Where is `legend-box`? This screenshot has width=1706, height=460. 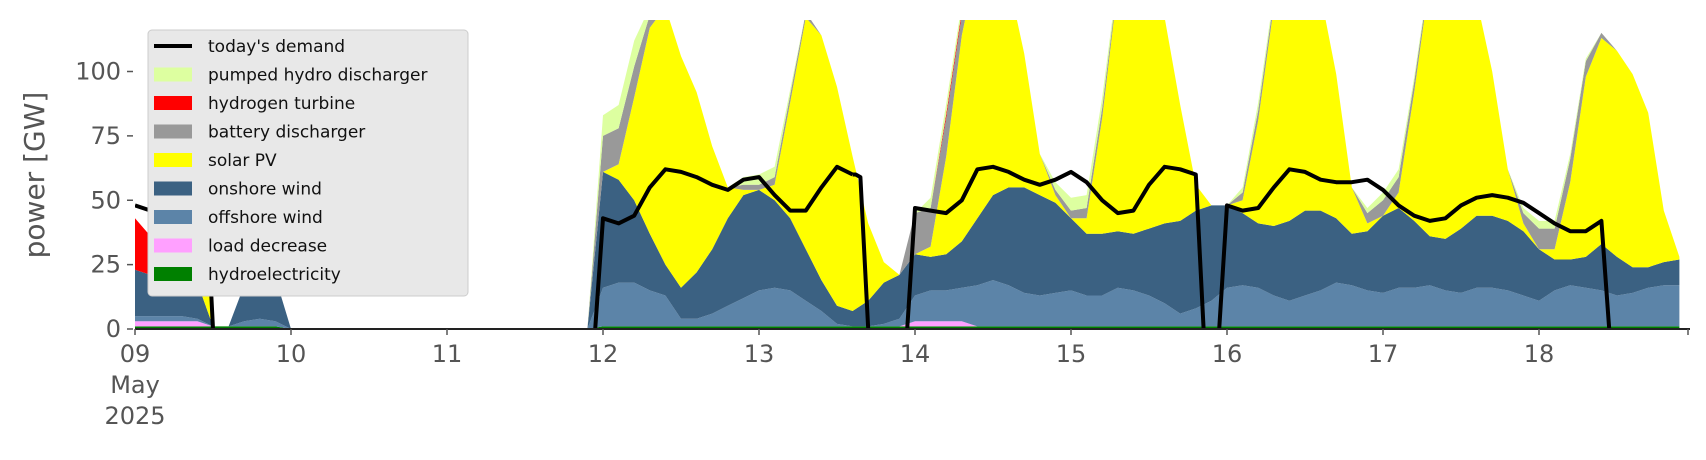
legend-box is located at coordinates (308, 163).